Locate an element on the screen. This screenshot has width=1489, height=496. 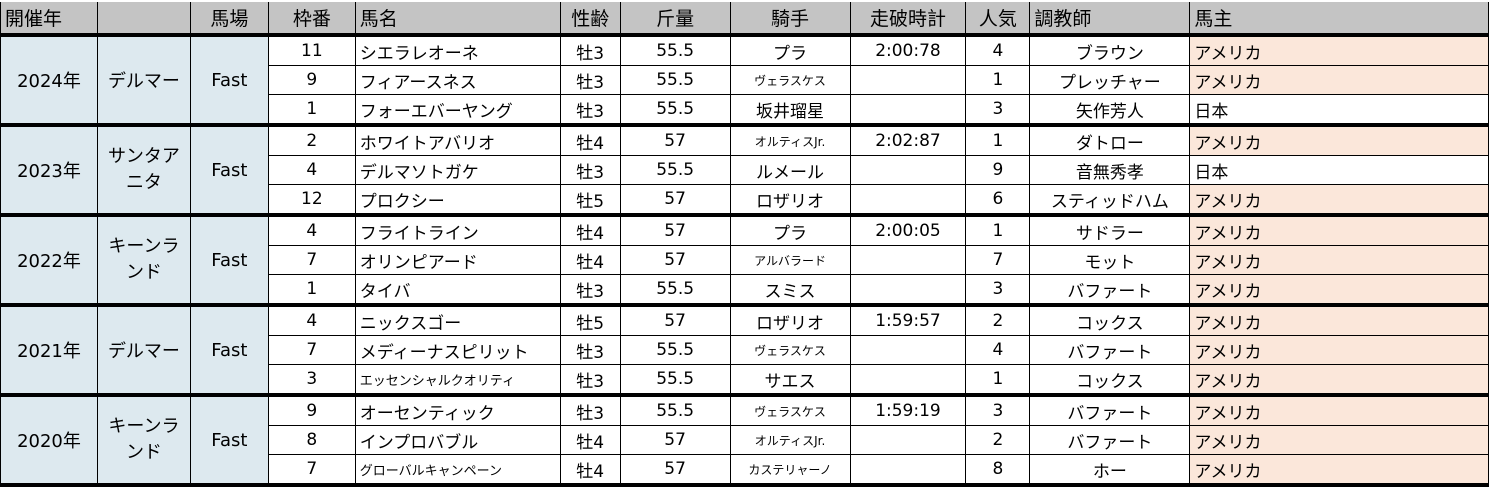
cell-gate: 12 is located at coordinates (311, 200).